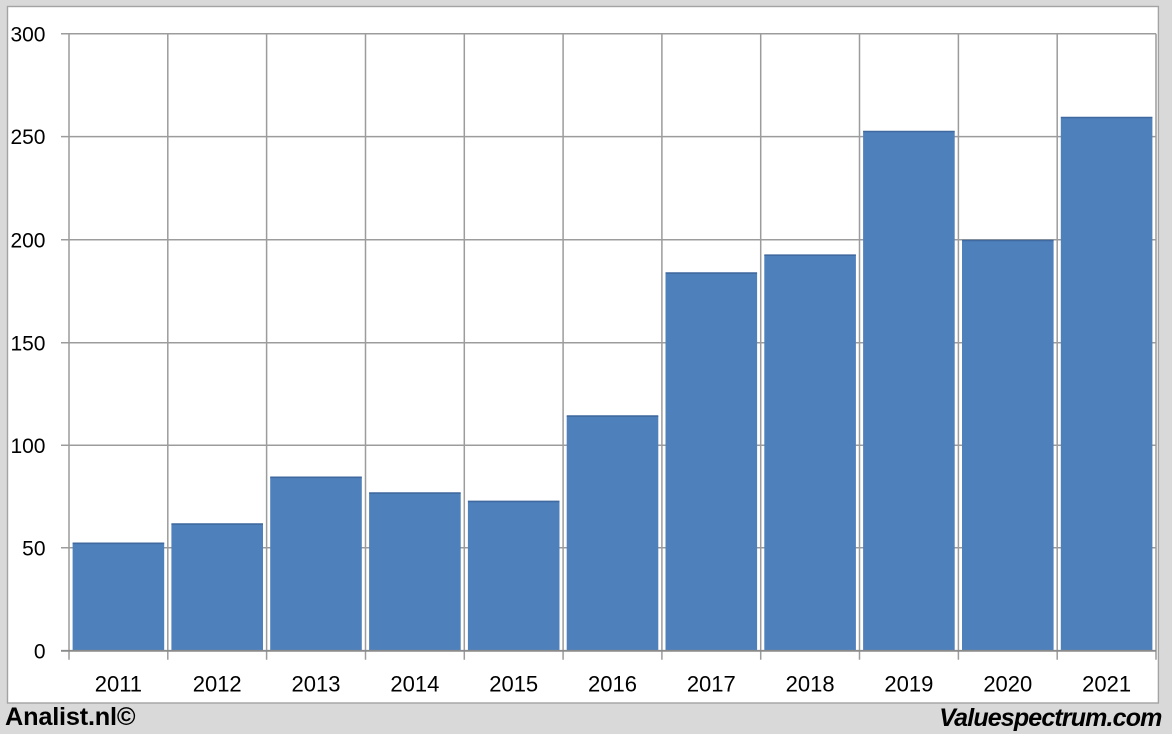 Image resolution: width=1172 pixels, height=734 pixels. I want to click on svg-text: 2017, so click(711, 684).